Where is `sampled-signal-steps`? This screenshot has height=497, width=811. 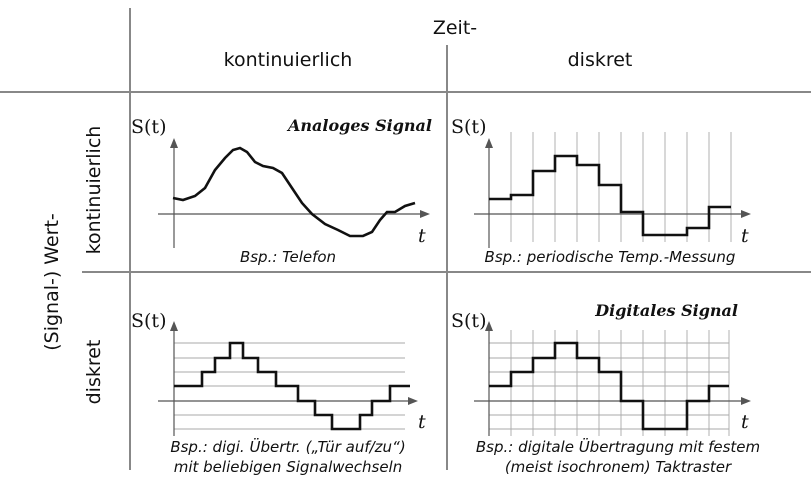
sampled-signal-steps is located at coordinates (610, 195).